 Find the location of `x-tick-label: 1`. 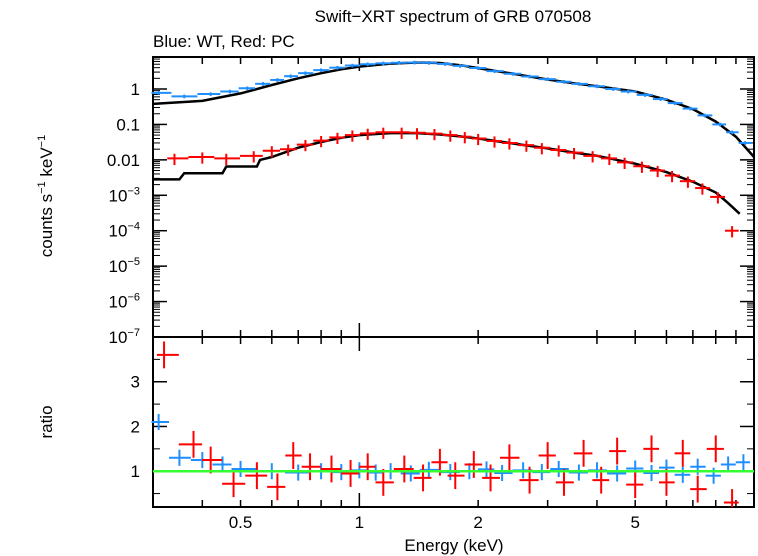

x-tick-label: 1 is located at coordinates (359, 522).